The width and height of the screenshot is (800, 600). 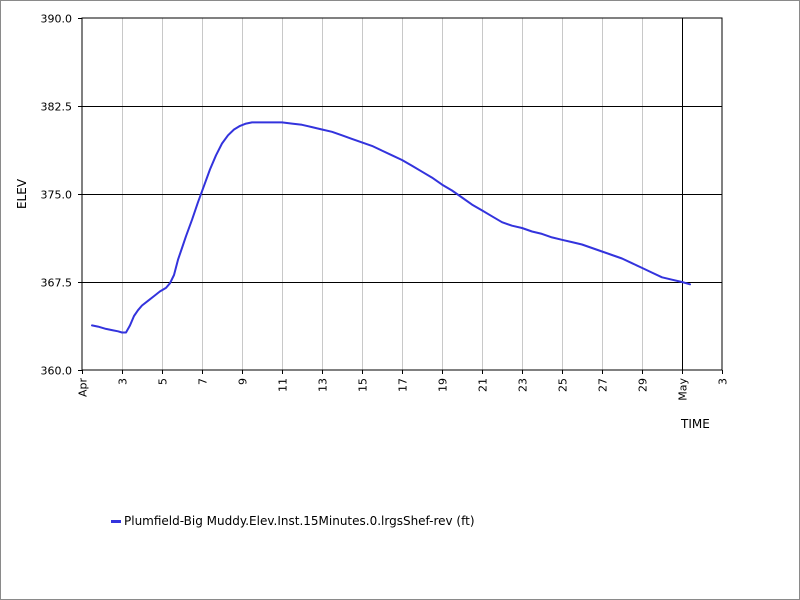 I want to click on x-tick-label: 11, so click(x=283, y=385).